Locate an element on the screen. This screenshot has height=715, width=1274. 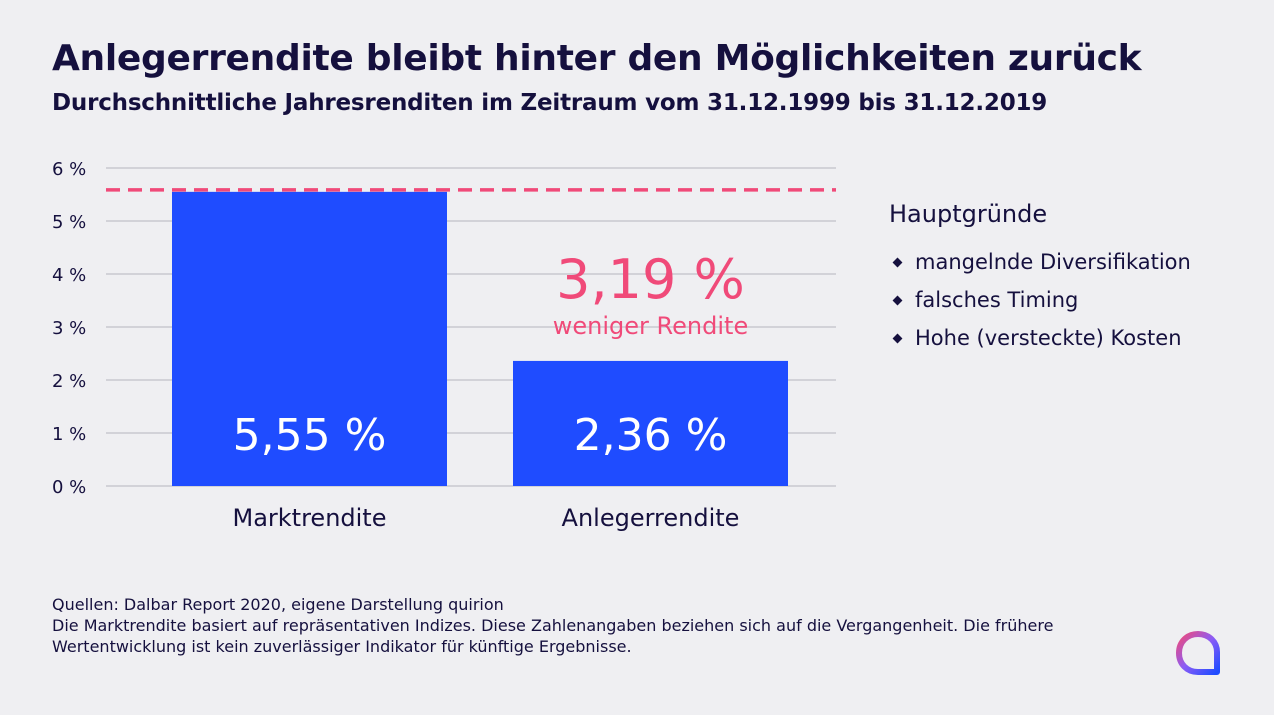
bar-value-label: 2,36 % is located at coordinates (651, 435).